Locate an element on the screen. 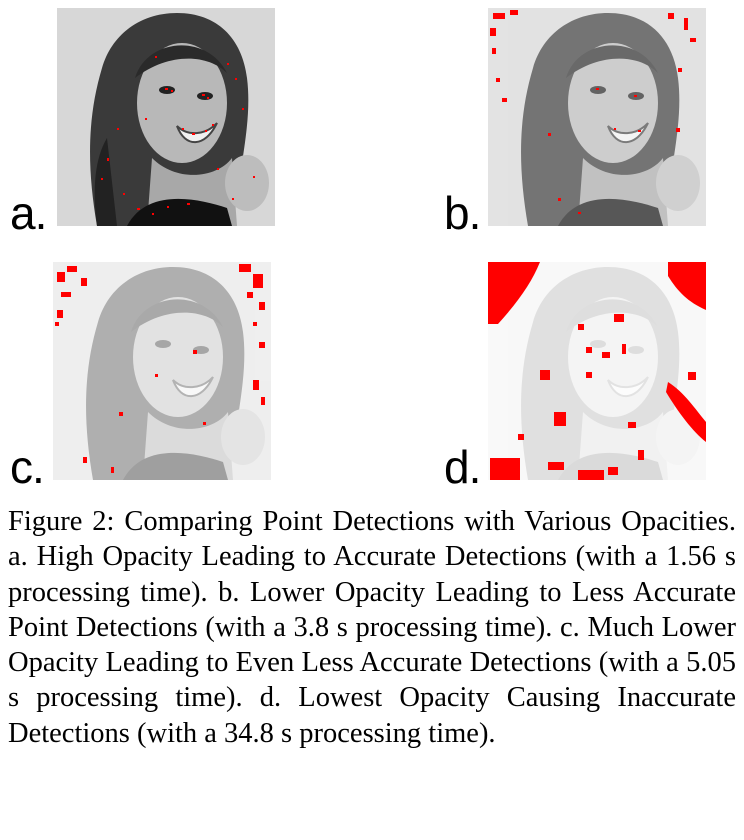  detections-a is located at coordinates (178, 135).